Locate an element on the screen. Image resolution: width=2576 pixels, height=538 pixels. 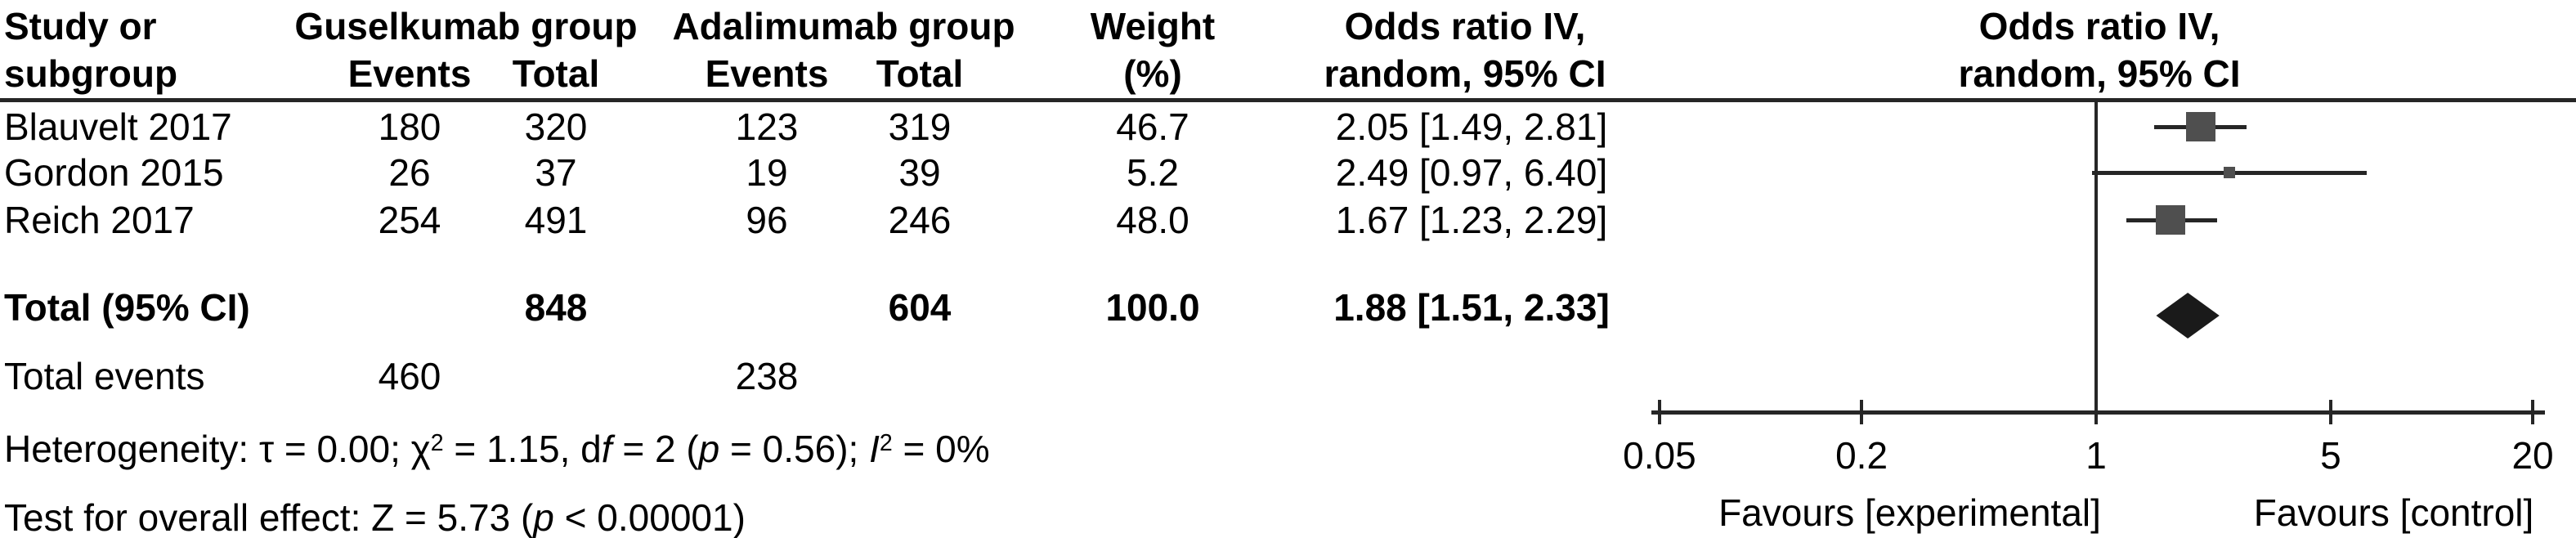
null-effect-line is located at coordinates (2096, 262).